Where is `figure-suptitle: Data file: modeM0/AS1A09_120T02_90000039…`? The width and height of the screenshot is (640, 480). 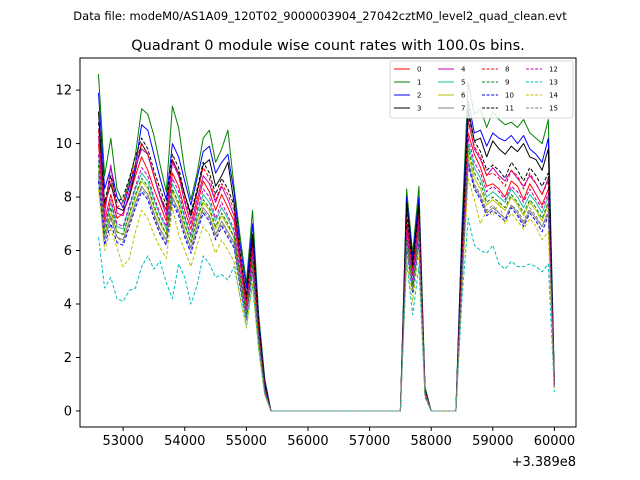
figure-suptitle: Data file: modeM0/AS1A09_120T02_90000039… is located at coordinates (320, 16).